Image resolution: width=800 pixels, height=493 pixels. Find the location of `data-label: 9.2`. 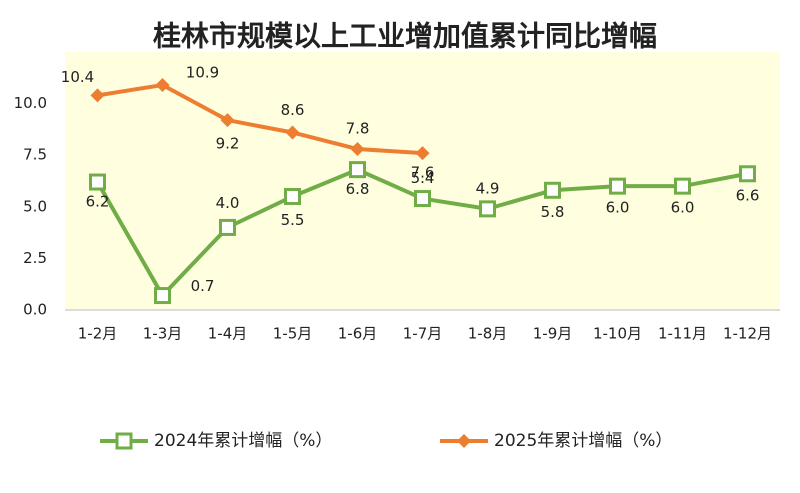

data-label: 9.2 is located at coordinates (228, 144).